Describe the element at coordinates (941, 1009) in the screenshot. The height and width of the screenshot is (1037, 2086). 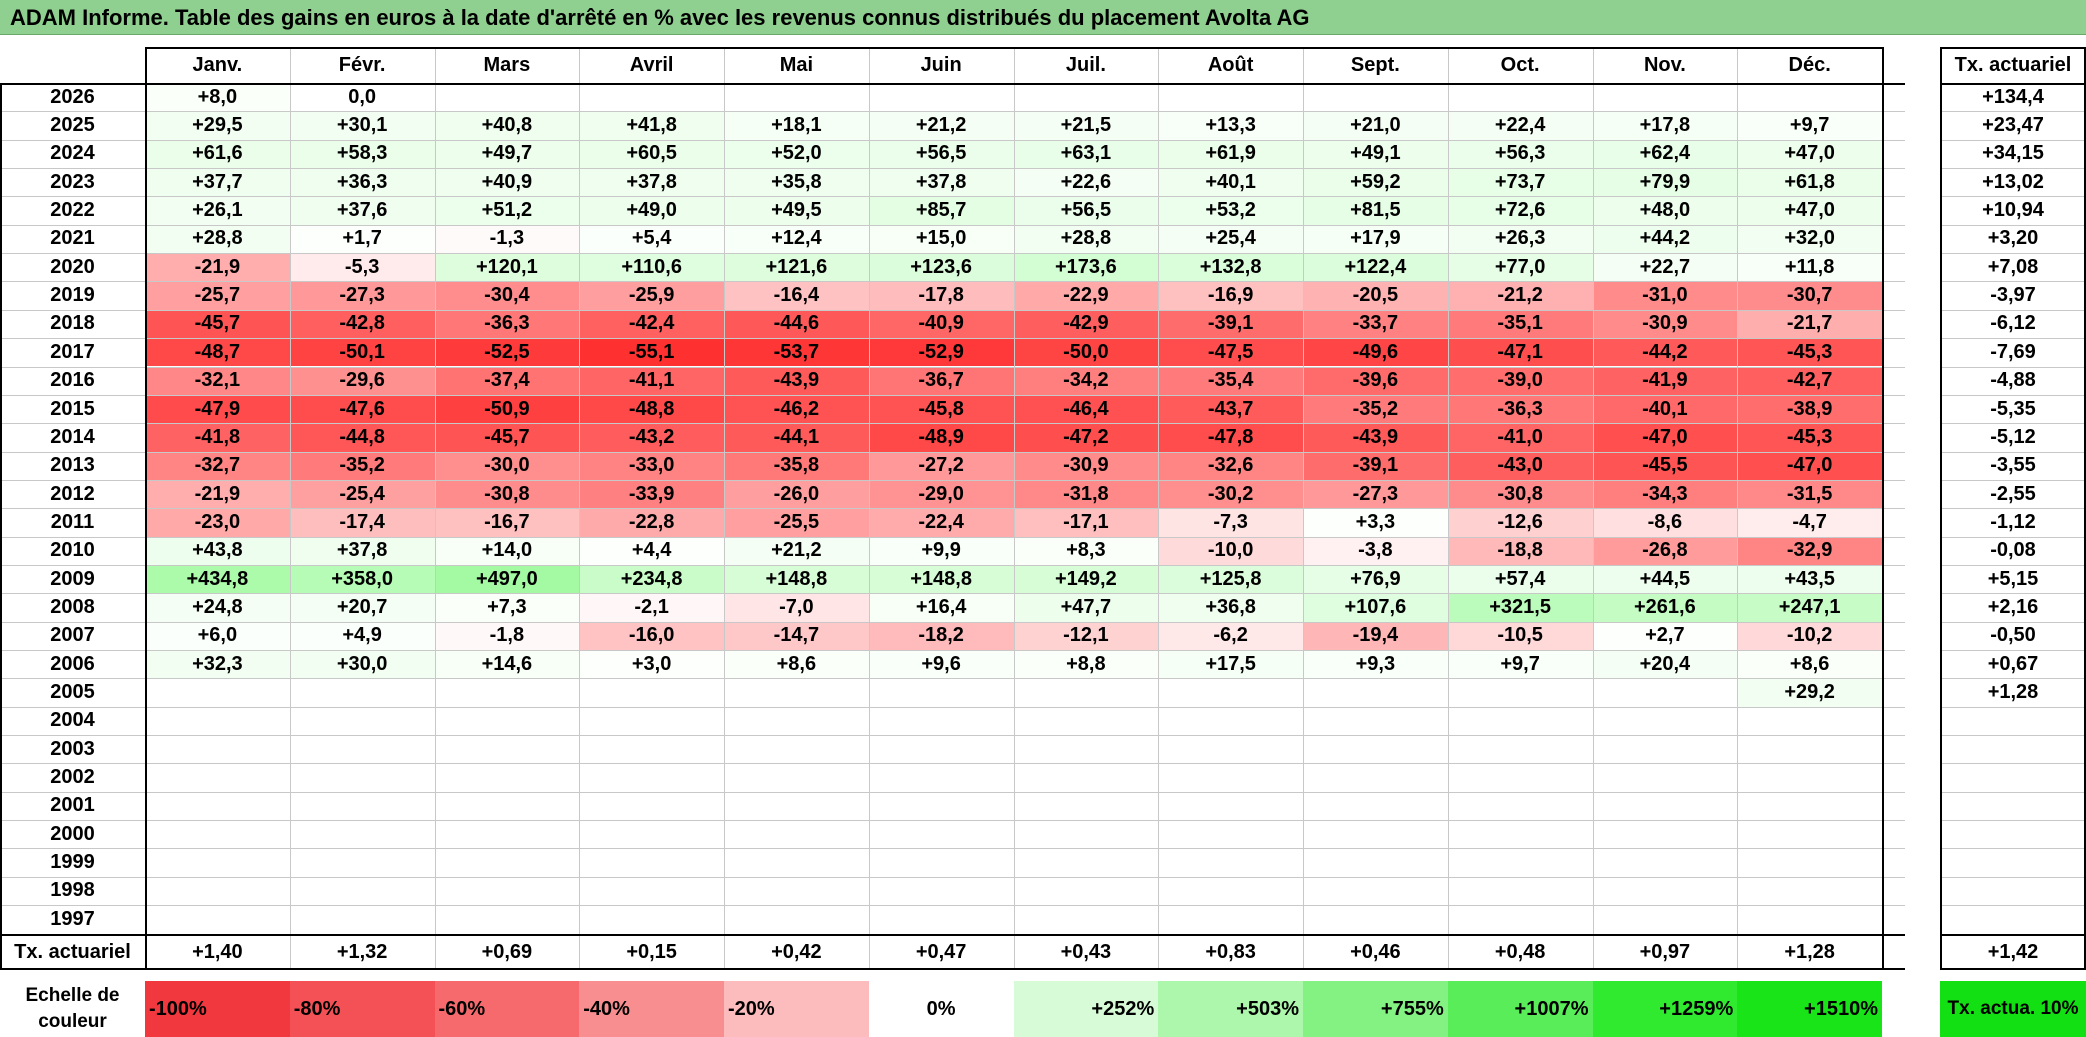
I see `scale-swatch: 0%` at that location.